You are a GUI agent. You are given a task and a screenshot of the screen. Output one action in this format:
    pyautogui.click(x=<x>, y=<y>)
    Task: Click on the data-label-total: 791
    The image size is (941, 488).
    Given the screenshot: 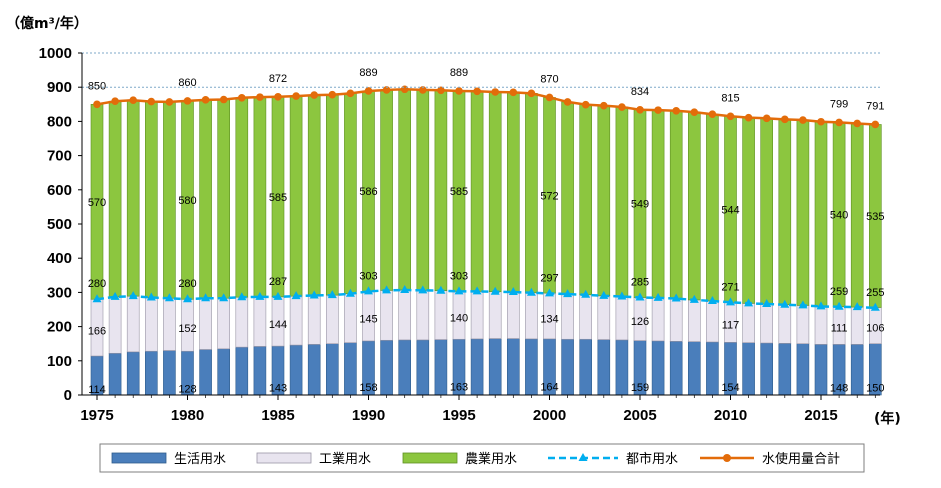 What is the action you would take?
    pyautogui.click(x=875, y=106)
    